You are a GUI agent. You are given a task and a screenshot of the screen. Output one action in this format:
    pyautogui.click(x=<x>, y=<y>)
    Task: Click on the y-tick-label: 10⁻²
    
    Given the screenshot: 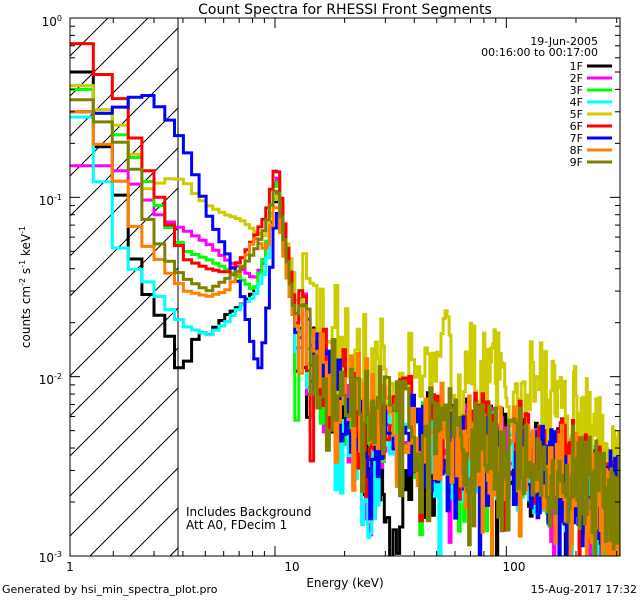 What is the action you would take?
    pyautogui.click(x=50, y=379)
    